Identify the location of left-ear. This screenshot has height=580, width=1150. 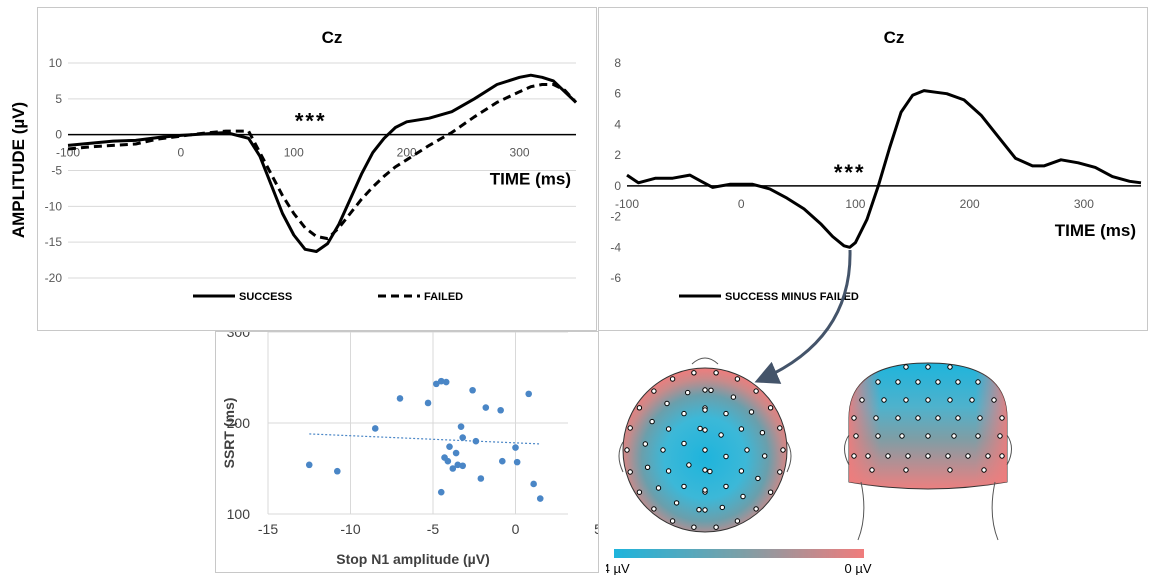
(621, 457).